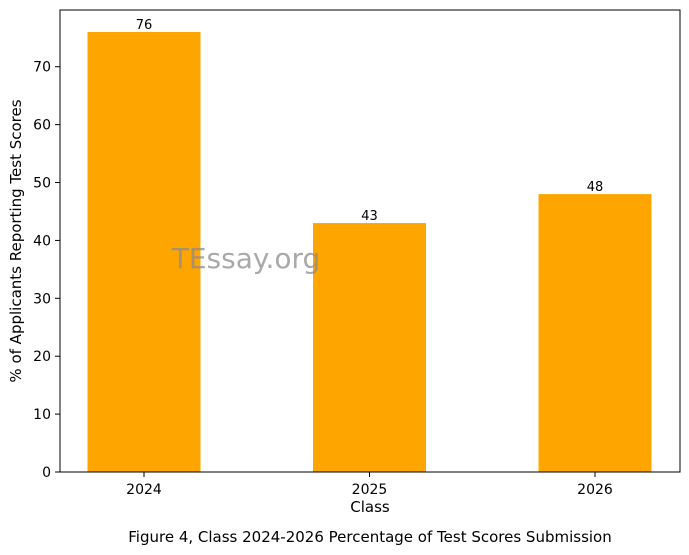 This screenshot has width=689, height=555. I want to click on x-axis-ticks: 2024 2025 2026, so click(369, 485).